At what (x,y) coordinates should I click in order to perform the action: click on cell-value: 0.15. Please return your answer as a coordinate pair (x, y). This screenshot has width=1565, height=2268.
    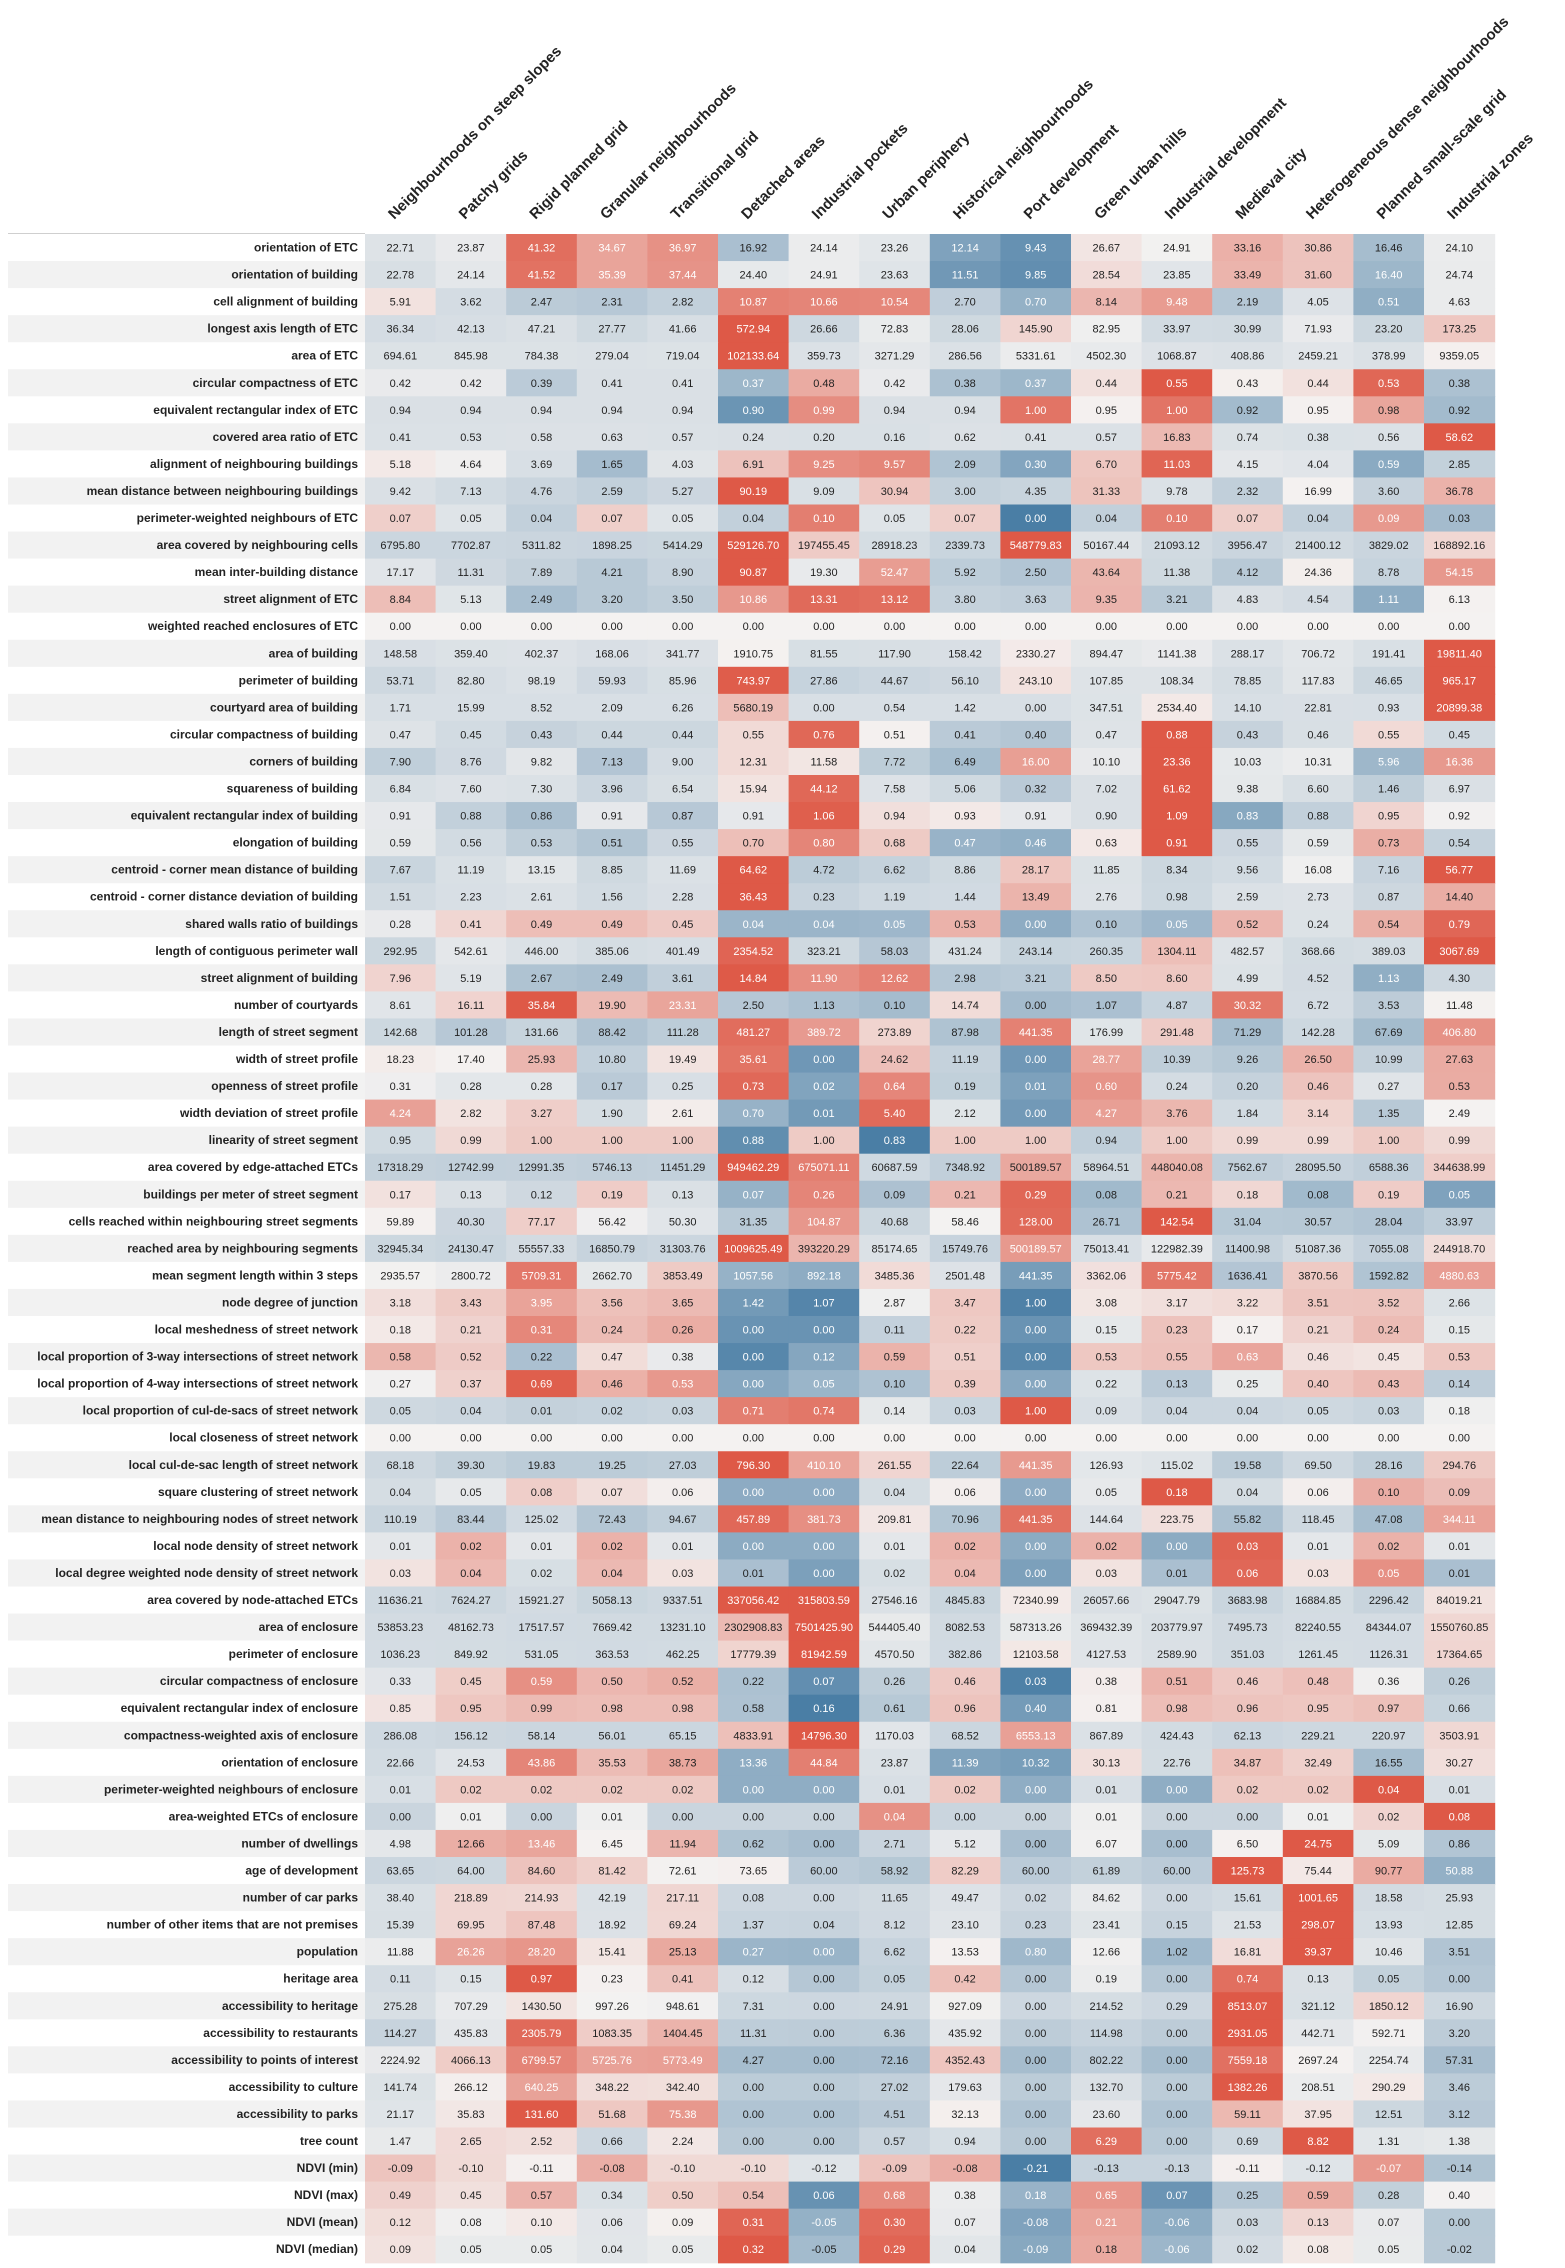
    Looking at the image, I should click on (1106, 1331).